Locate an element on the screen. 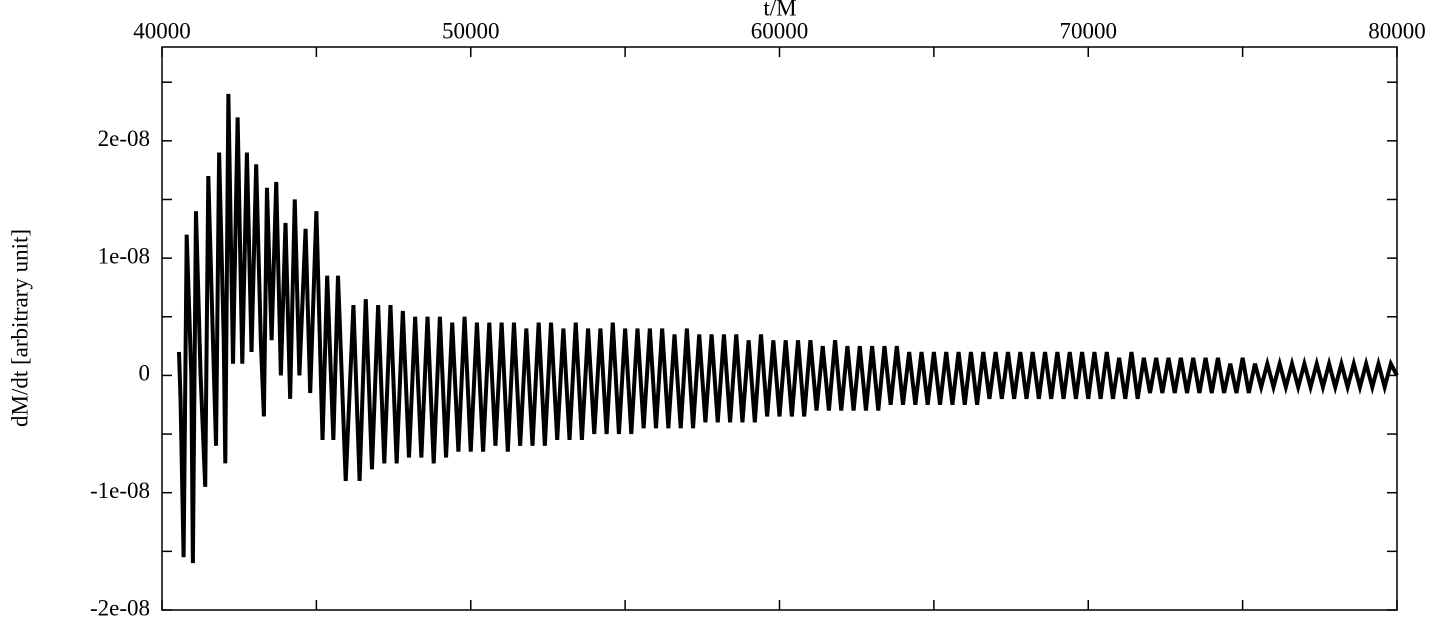 The height and width of the screenshot is (621, 1449). x-axis-label: t/M is located at coordinates (779, 10).